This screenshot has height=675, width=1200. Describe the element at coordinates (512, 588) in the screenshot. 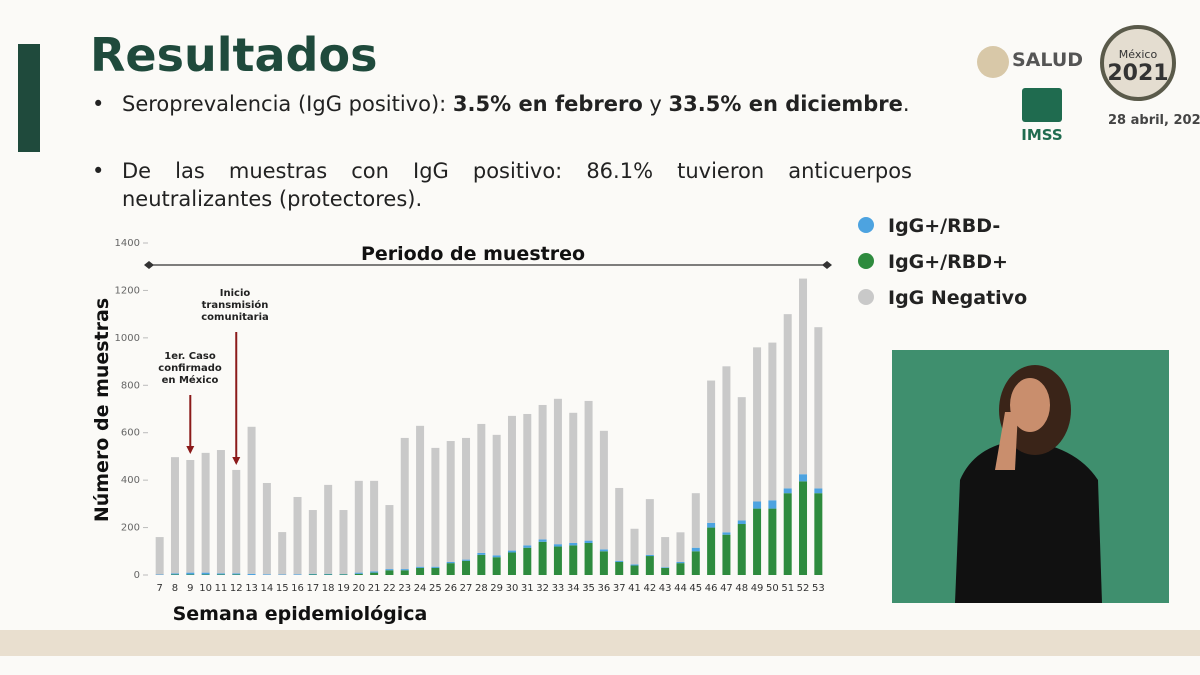

I see `x-tick-label: 30` at that location.